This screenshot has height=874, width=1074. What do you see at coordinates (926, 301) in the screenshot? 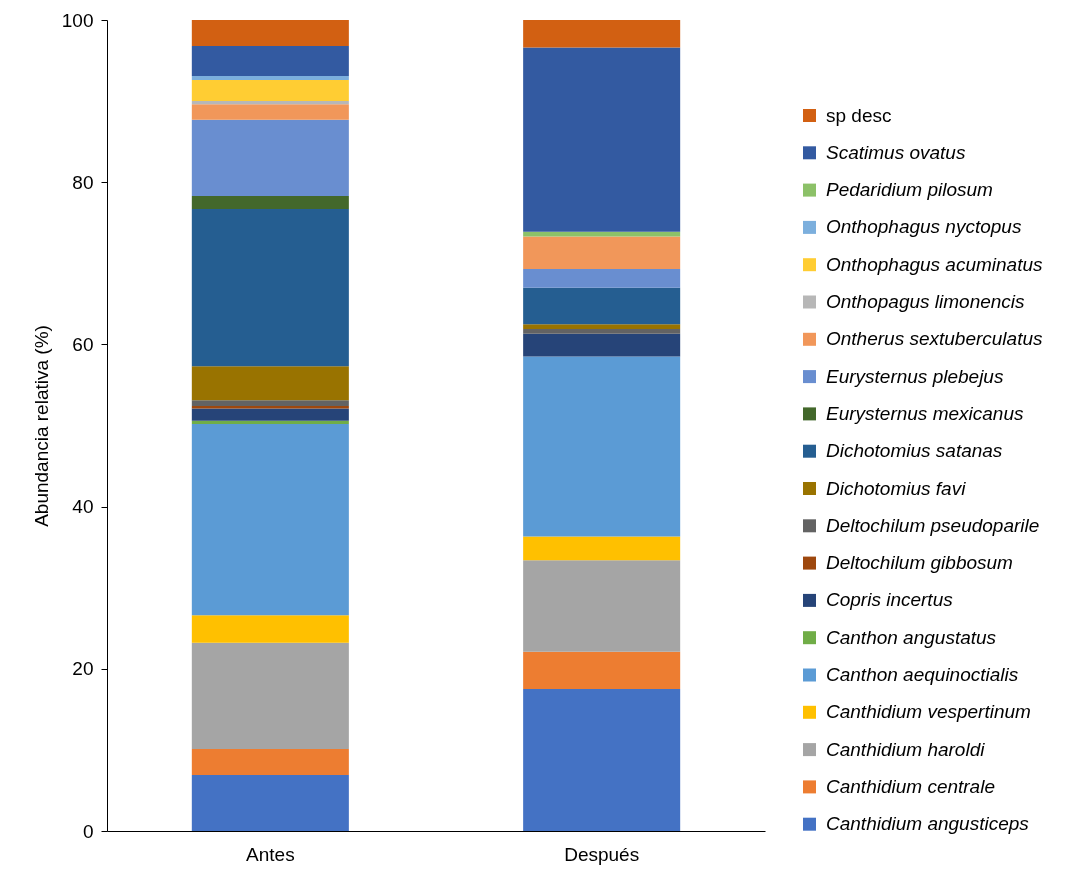
I see `legend-label: Onthopagus limonencis` at bounding box center [926, 301].